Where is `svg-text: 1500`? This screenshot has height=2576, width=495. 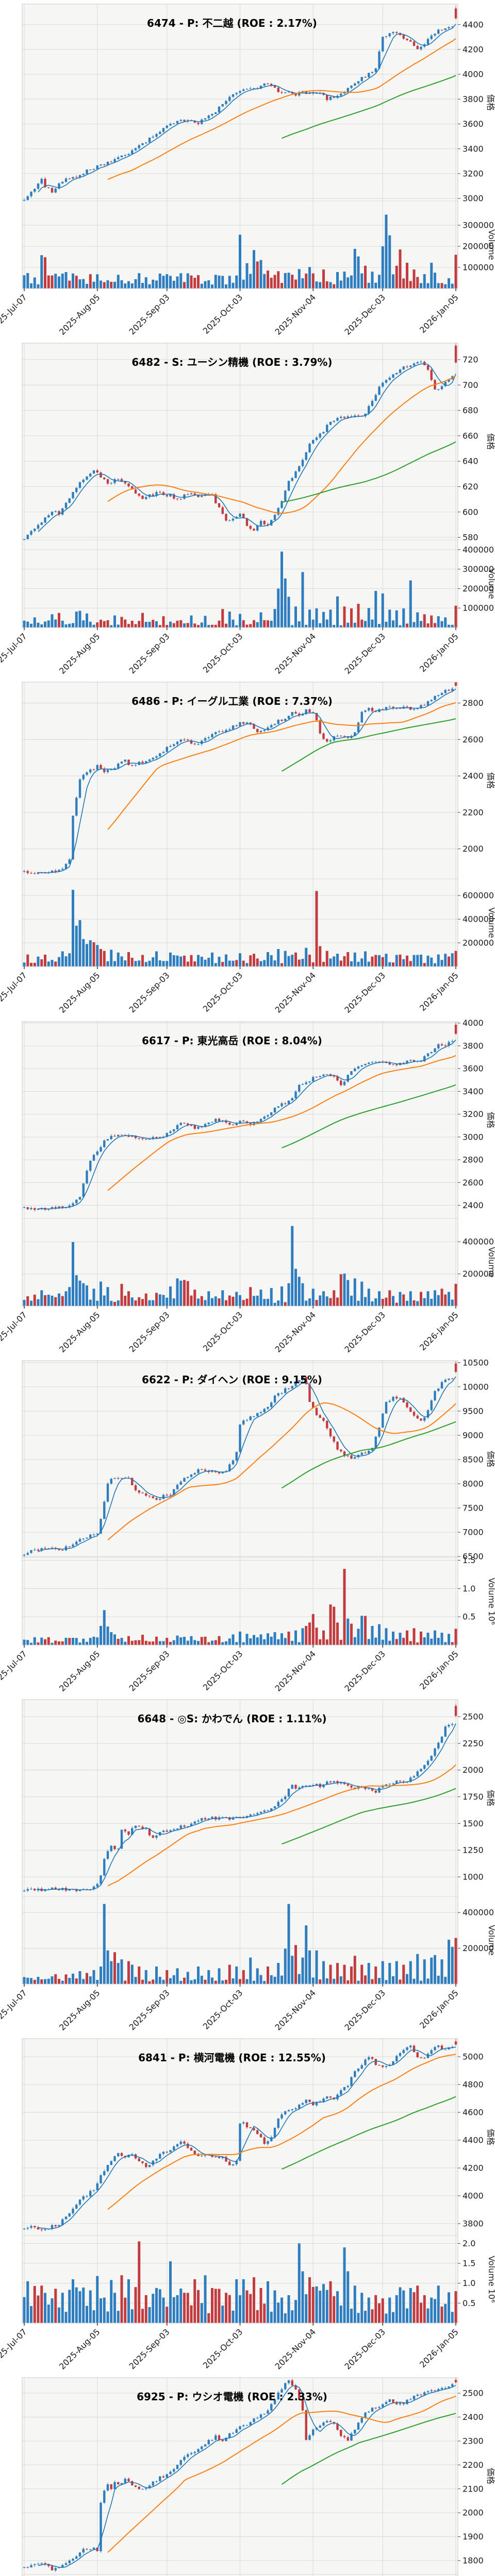
svg-text: 1500 is located at coordinates (474, 1823).